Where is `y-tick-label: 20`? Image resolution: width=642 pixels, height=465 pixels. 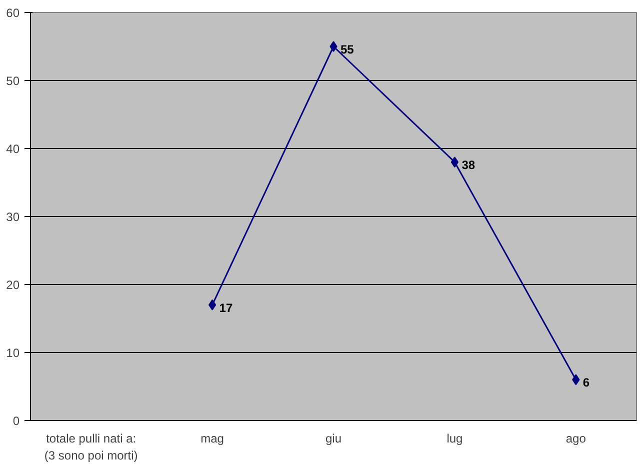 y-tick-label: 20 is located at coordinates (13, 285).